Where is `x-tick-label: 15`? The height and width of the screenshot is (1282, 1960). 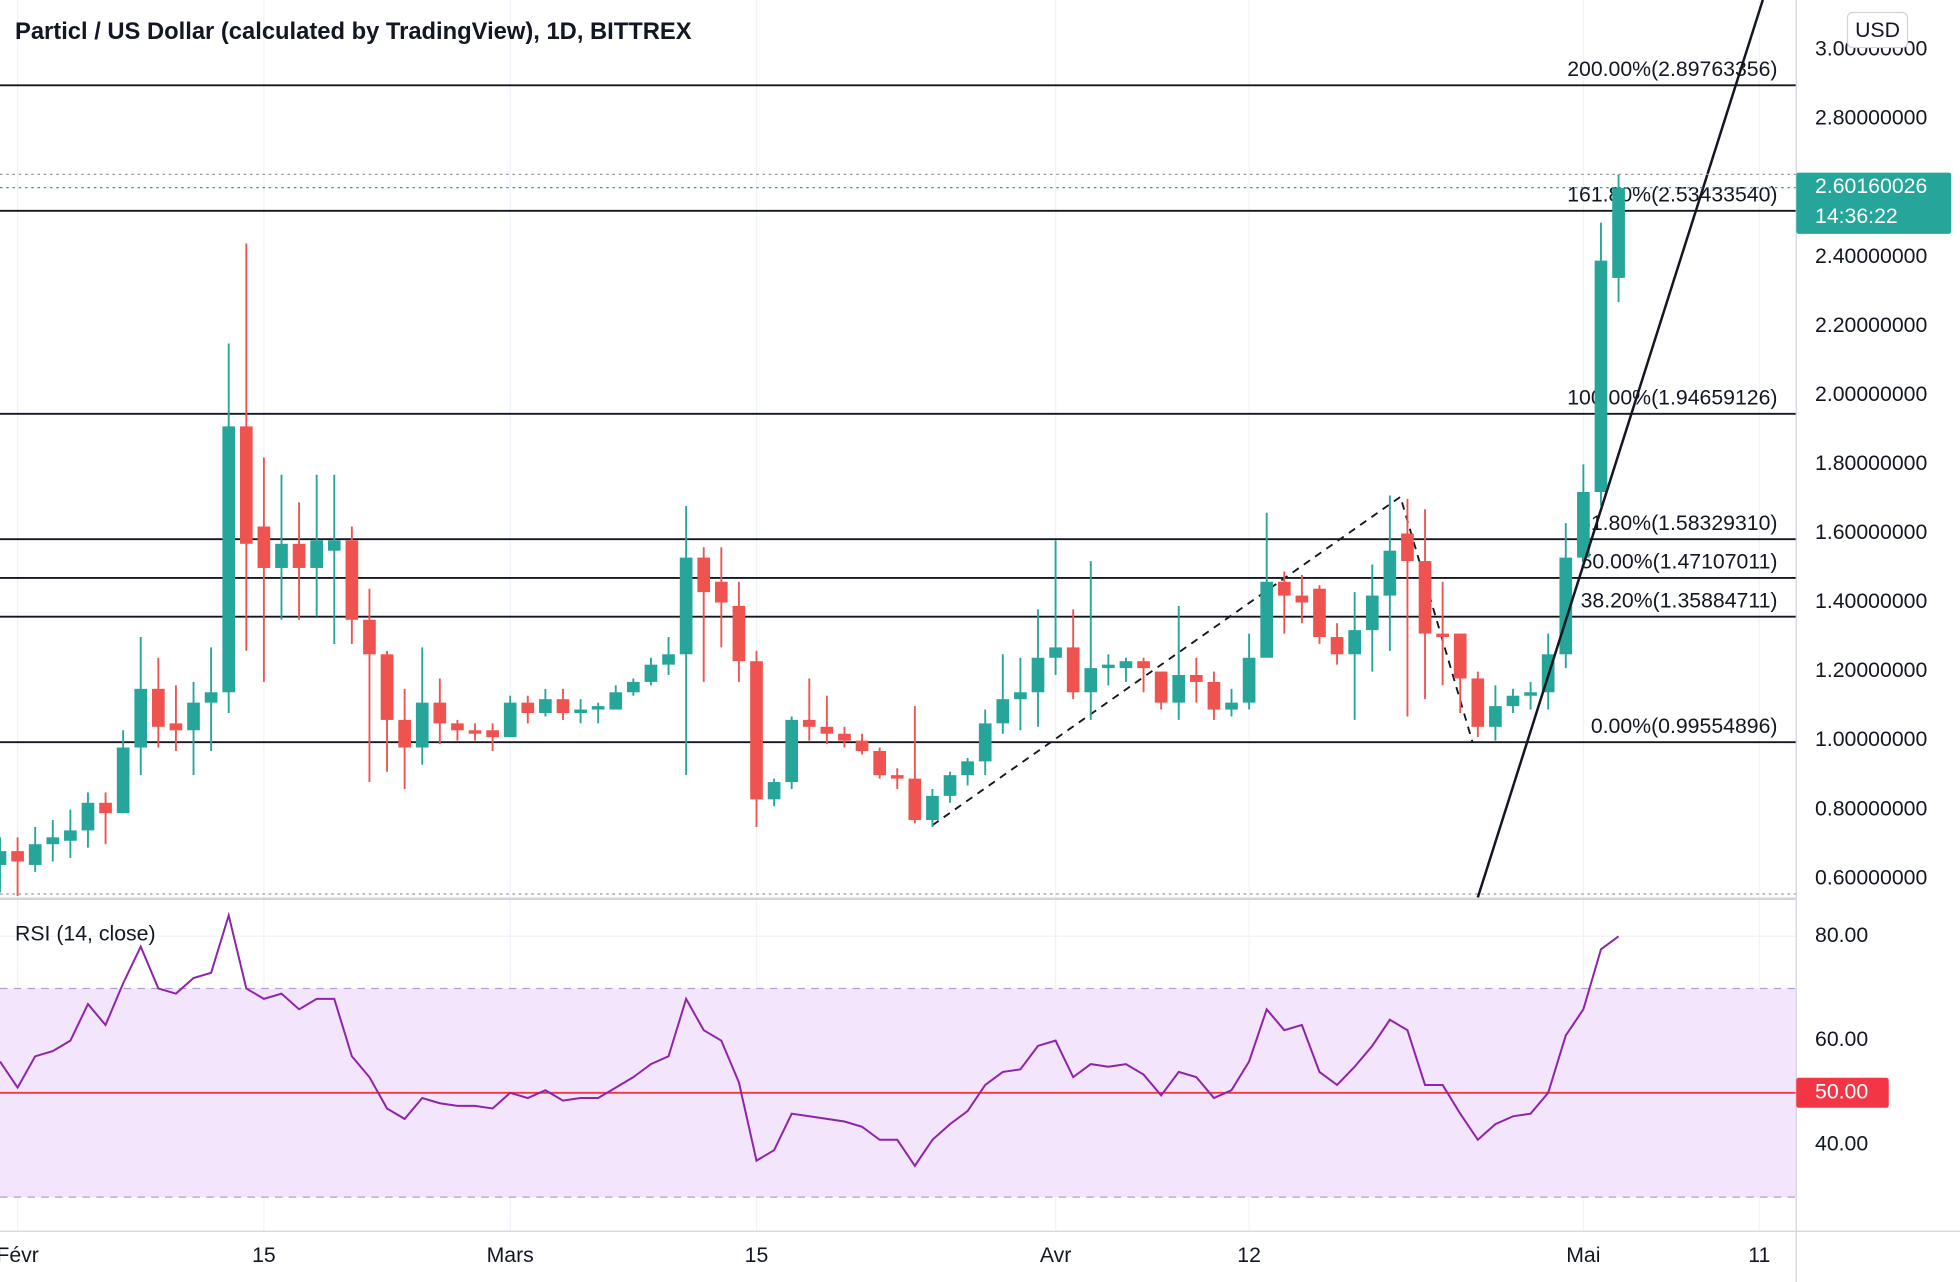
x-tick-label: 15 is located at coordinates (757, 1255).